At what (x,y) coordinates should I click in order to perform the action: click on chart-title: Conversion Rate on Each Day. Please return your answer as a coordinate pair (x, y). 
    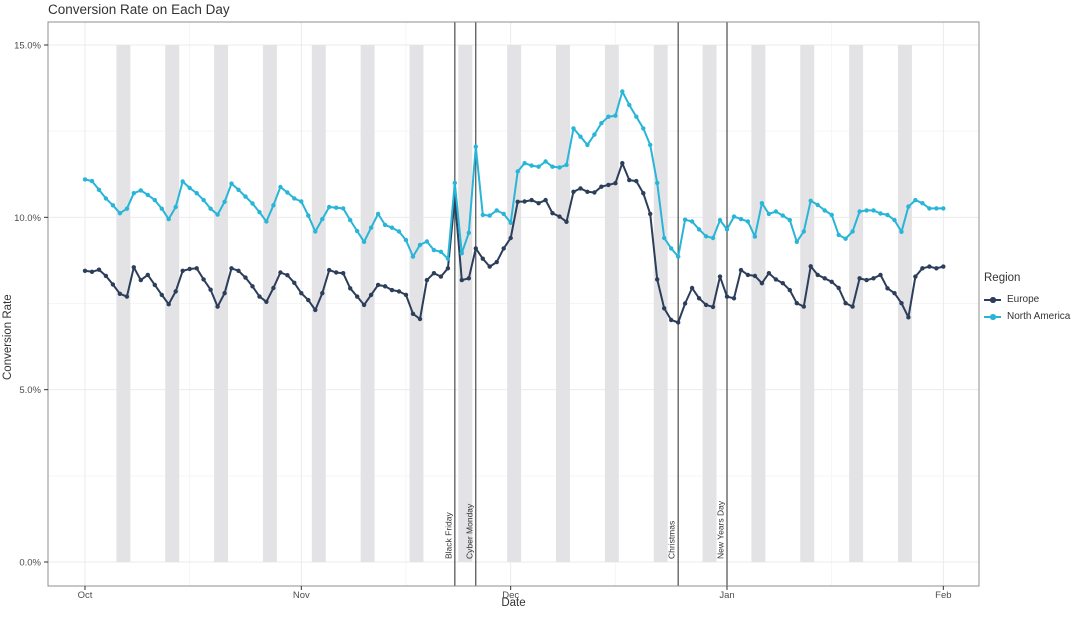
    Looking at the image, I should click on (139, 9).